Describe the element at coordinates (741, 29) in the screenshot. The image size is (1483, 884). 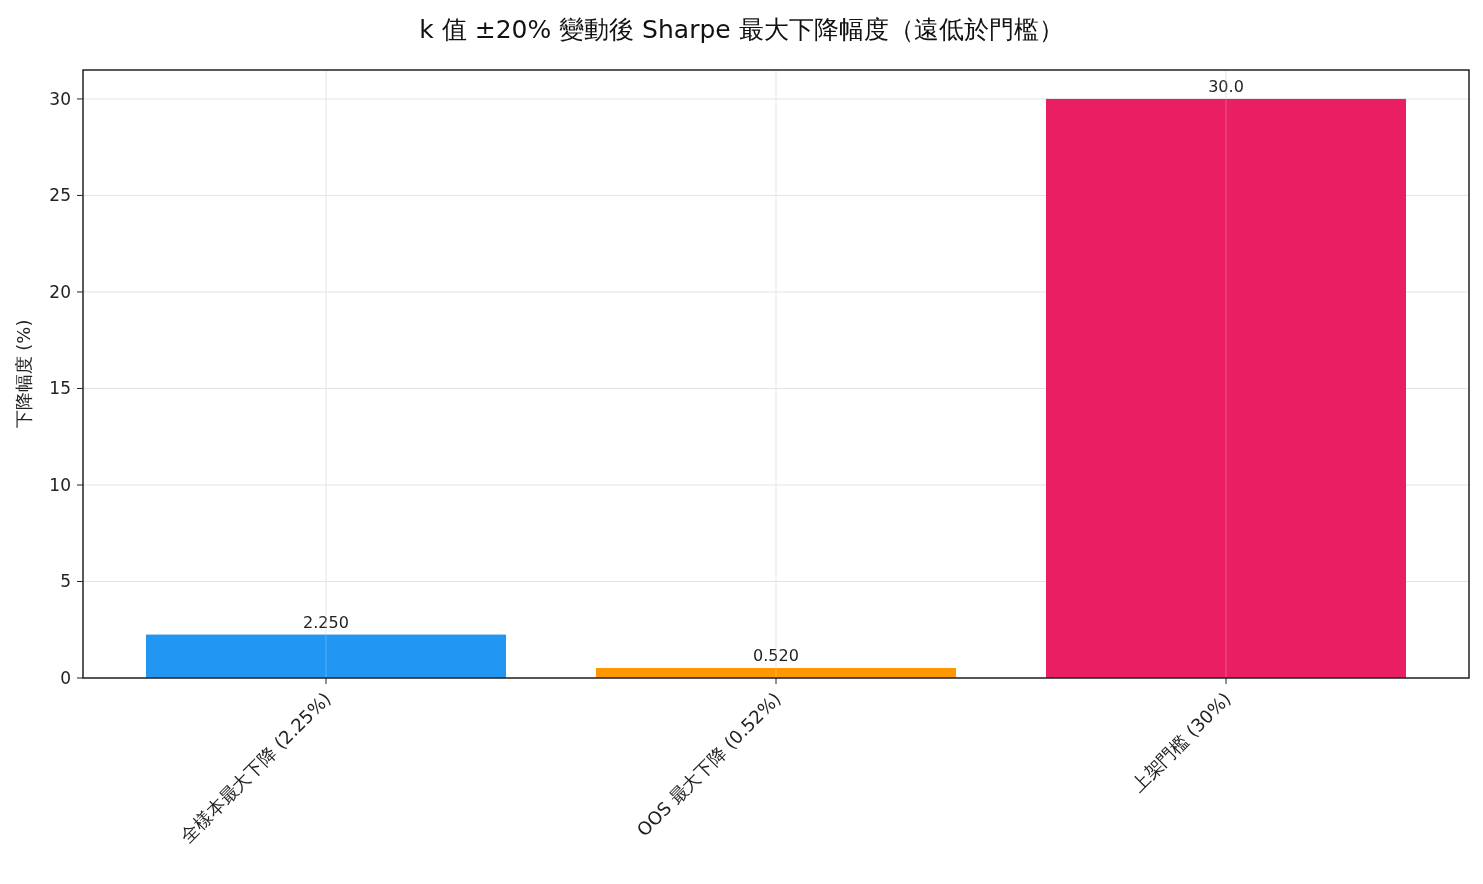
I see `chart-title: k 值 ±20% 變動後 Sharpe 最大下降幅度（遠低於門檻）` at that location.